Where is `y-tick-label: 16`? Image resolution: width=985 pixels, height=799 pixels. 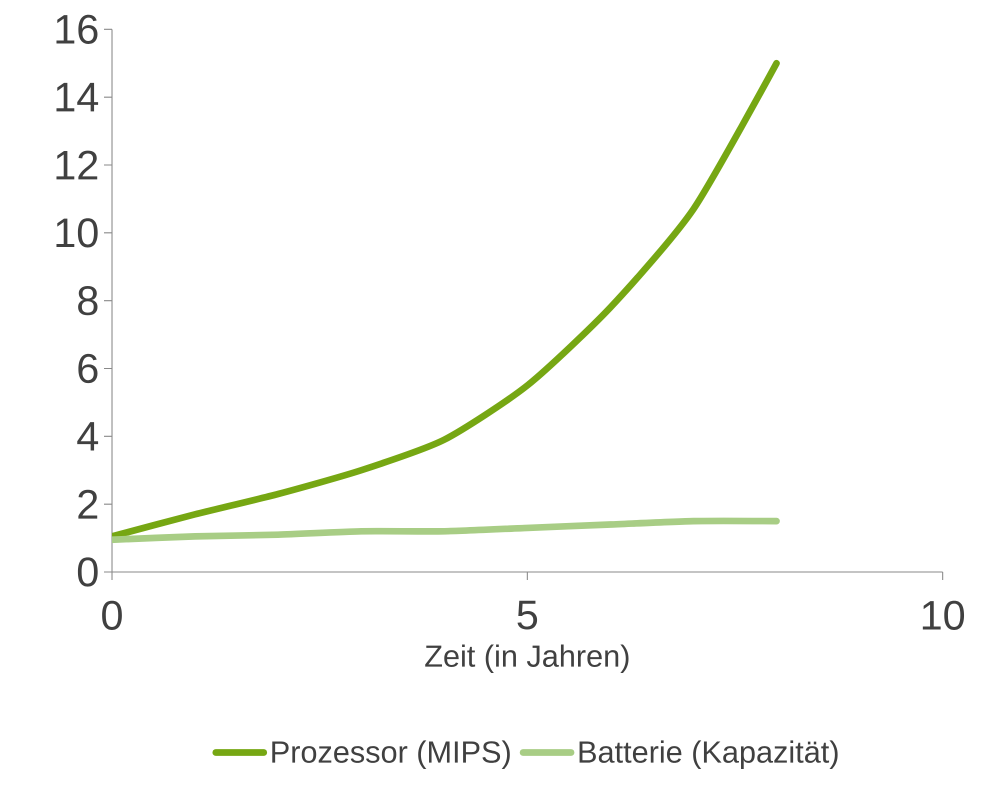
y-tick-label: 16 is located at coordinates (77, 29).